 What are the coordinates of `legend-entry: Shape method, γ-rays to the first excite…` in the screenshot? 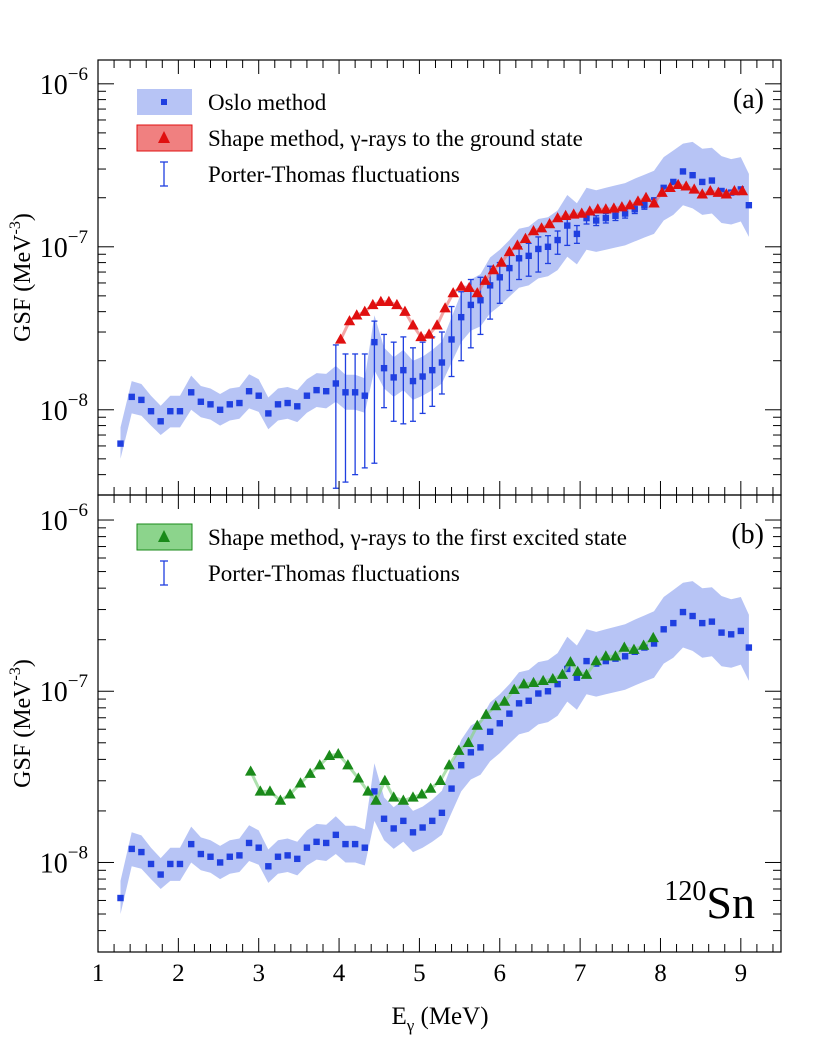 It's located at (381, 537).